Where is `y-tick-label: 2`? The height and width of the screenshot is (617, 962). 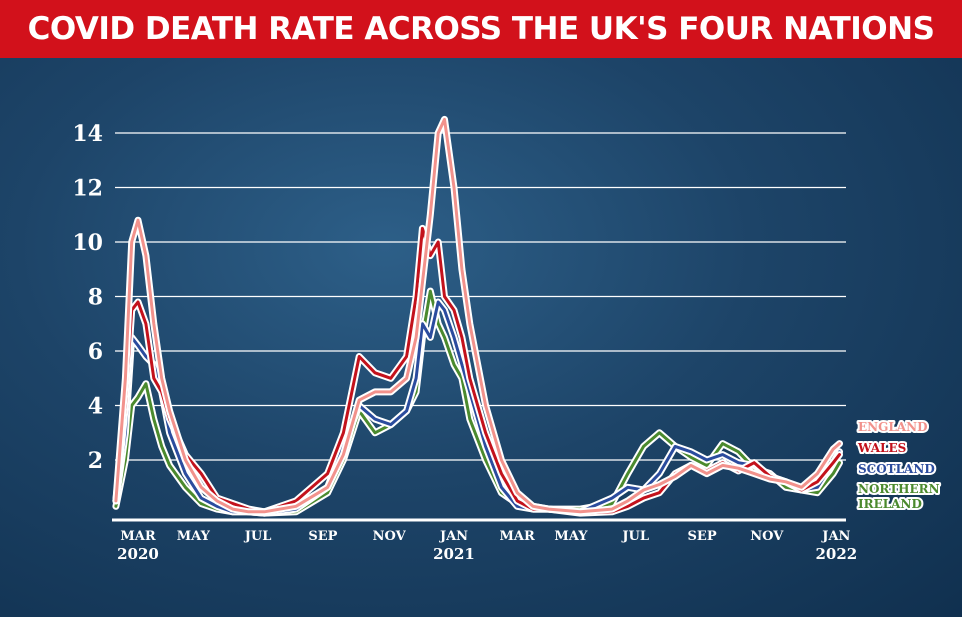
y-tick-label: 2 is located at coordinates (95, 461).